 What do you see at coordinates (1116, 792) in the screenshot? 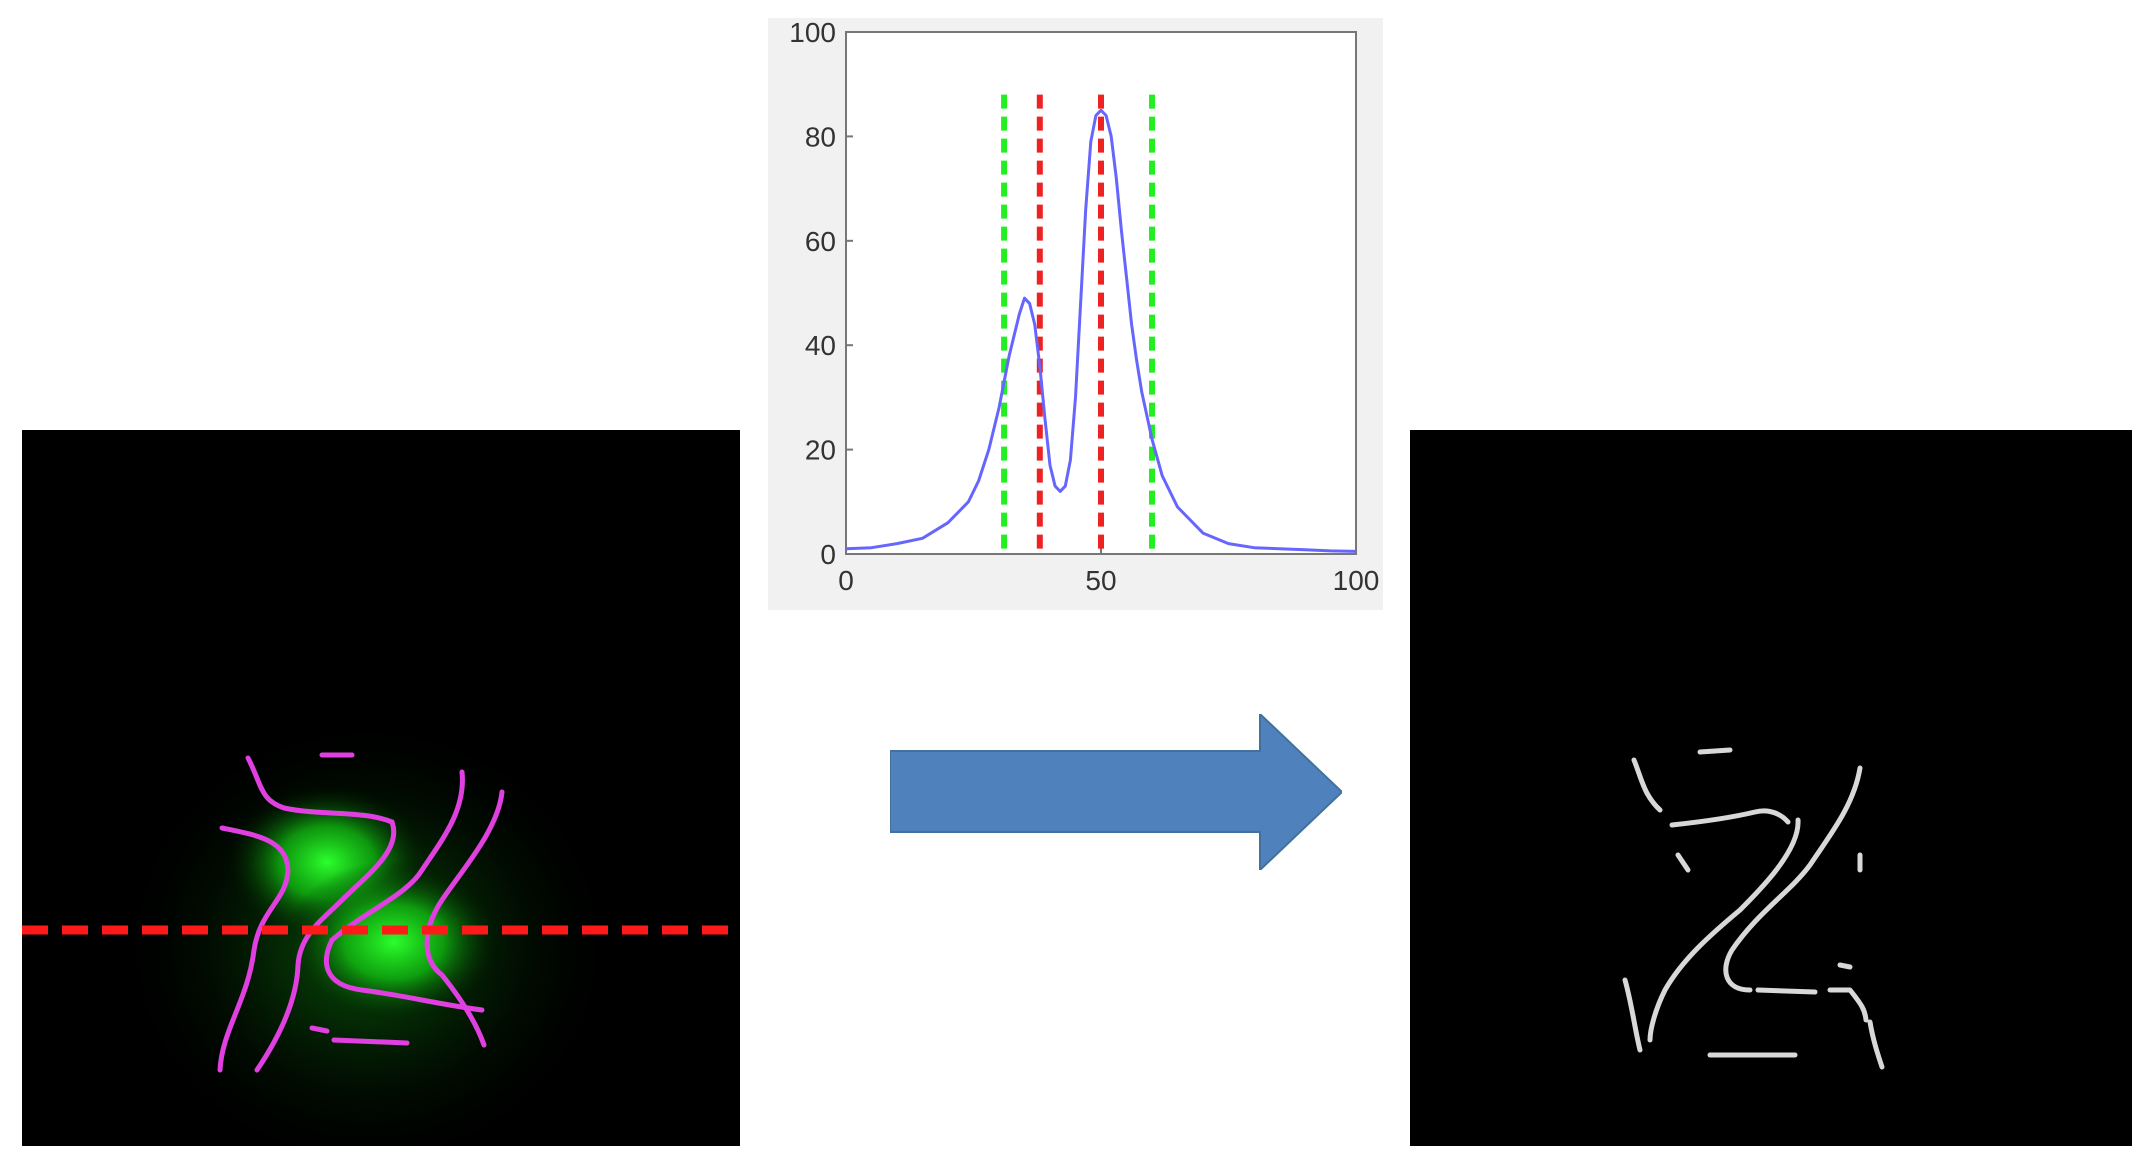
I see `right-arrow-icon` at bounding box center [1116, 792].